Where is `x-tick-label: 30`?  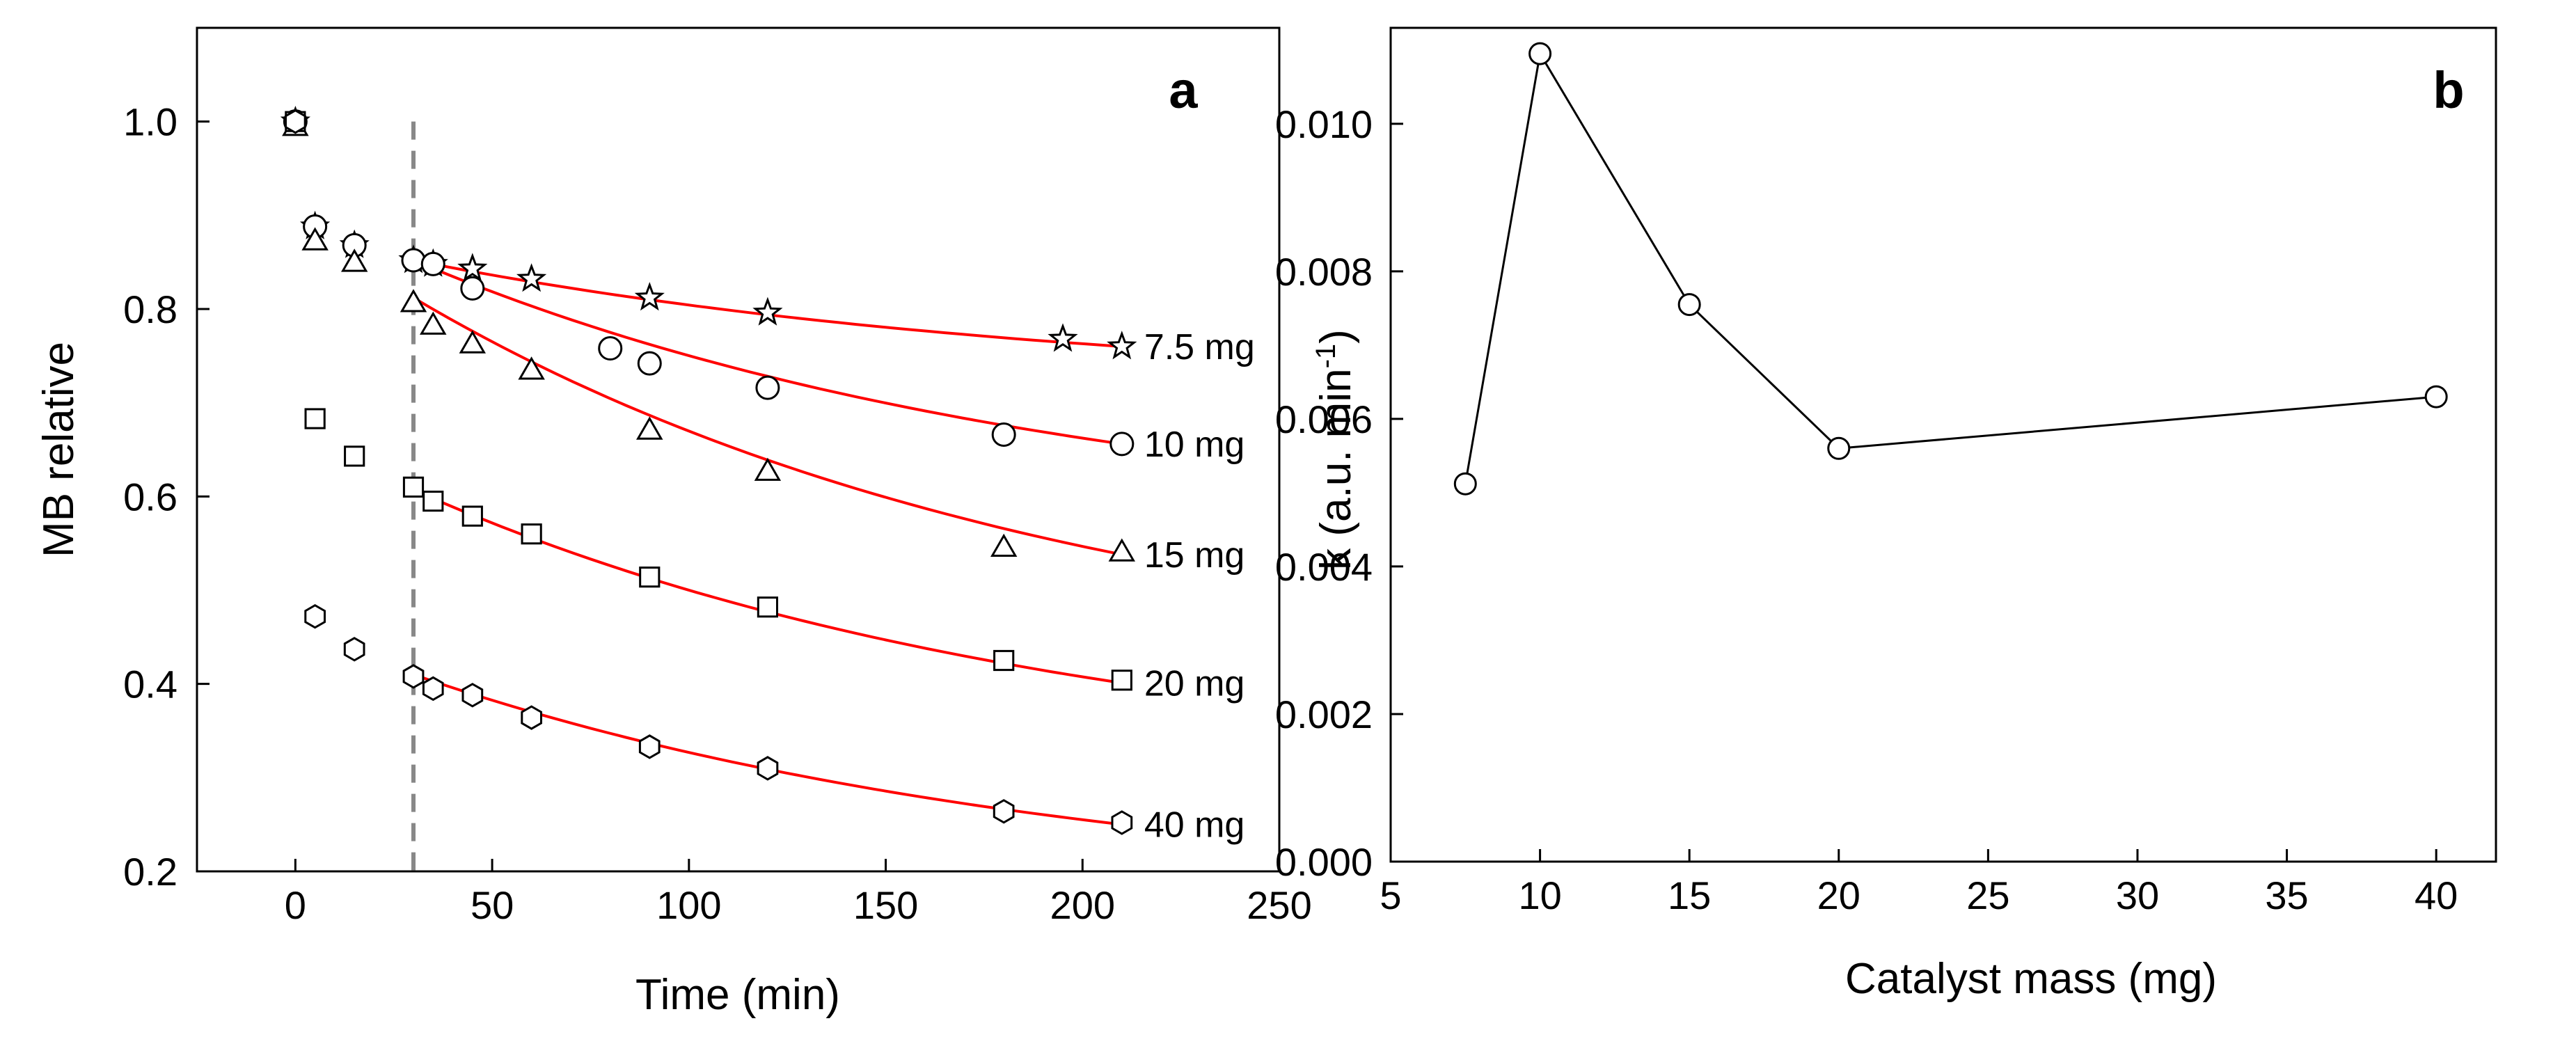
x-tick-label: 30 is located at coordinates (2137, 895).